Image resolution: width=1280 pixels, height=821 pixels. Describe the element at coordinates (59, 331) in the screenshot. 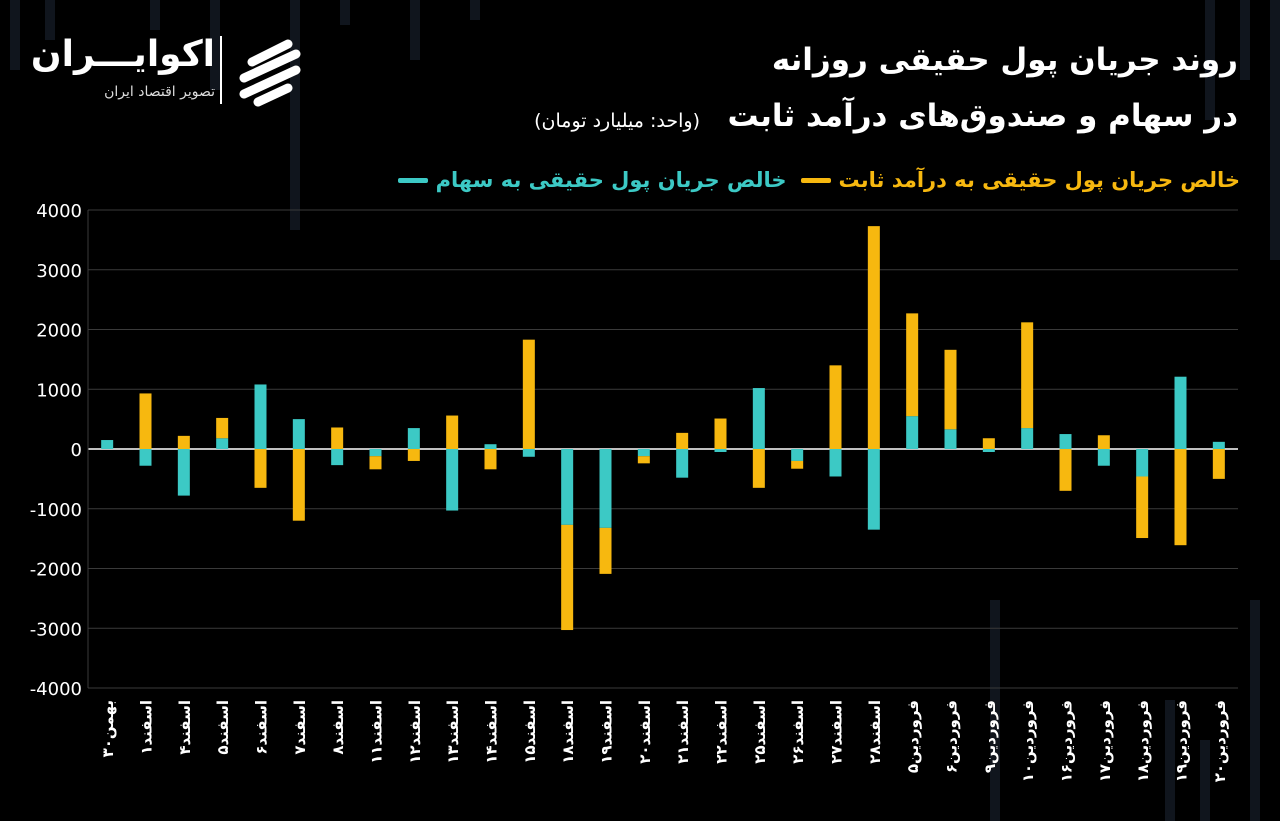

I see `y-tick-label: 2000` at that location.